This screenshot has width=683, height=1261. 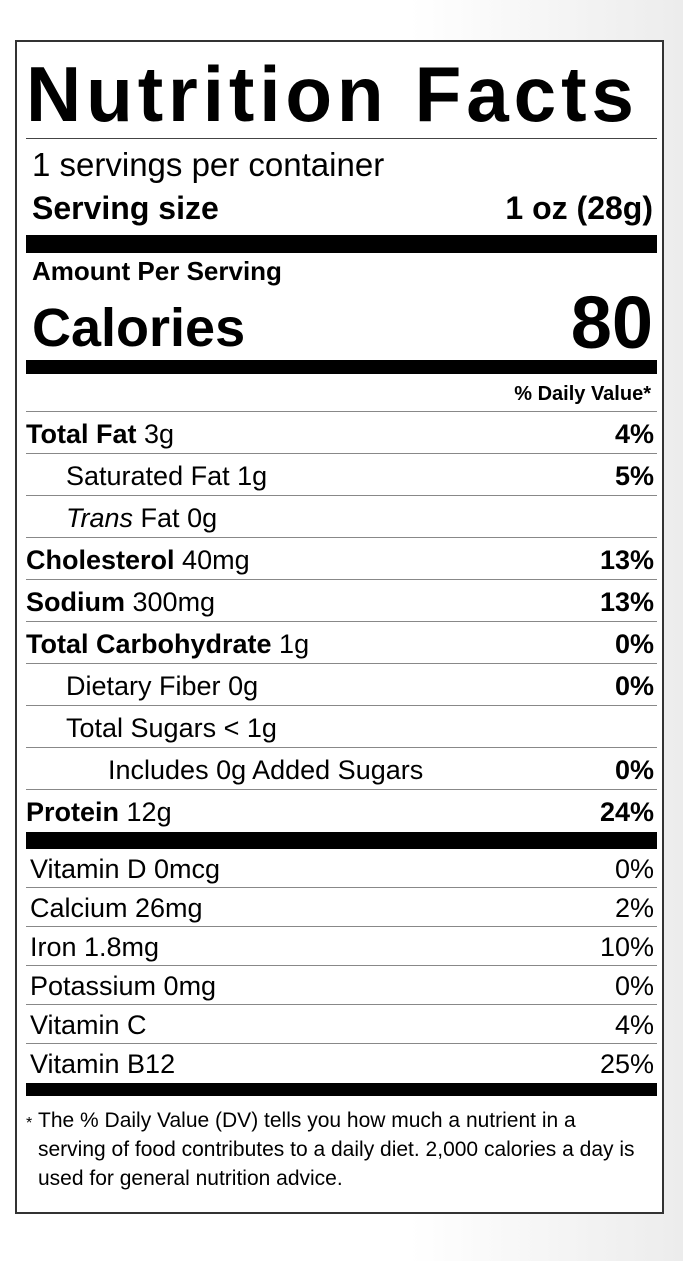 What do you see at coordinates (125, 869) in the screenshot?
I see `vitamin-label: Vitamin D 0mcg` at bounding box center [125, 869].